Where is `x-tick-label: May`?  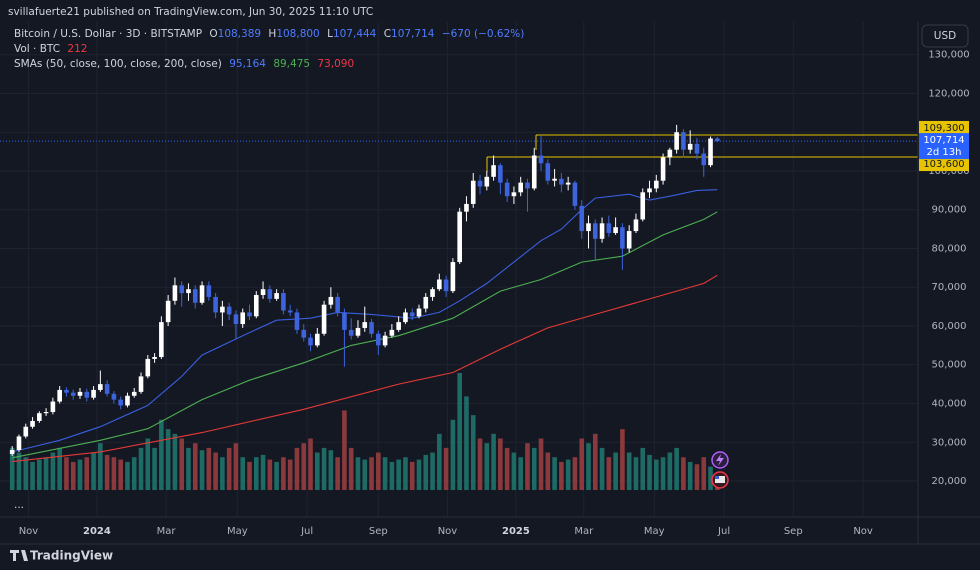
x-tick-label: May is located at coordinates (237, 531).